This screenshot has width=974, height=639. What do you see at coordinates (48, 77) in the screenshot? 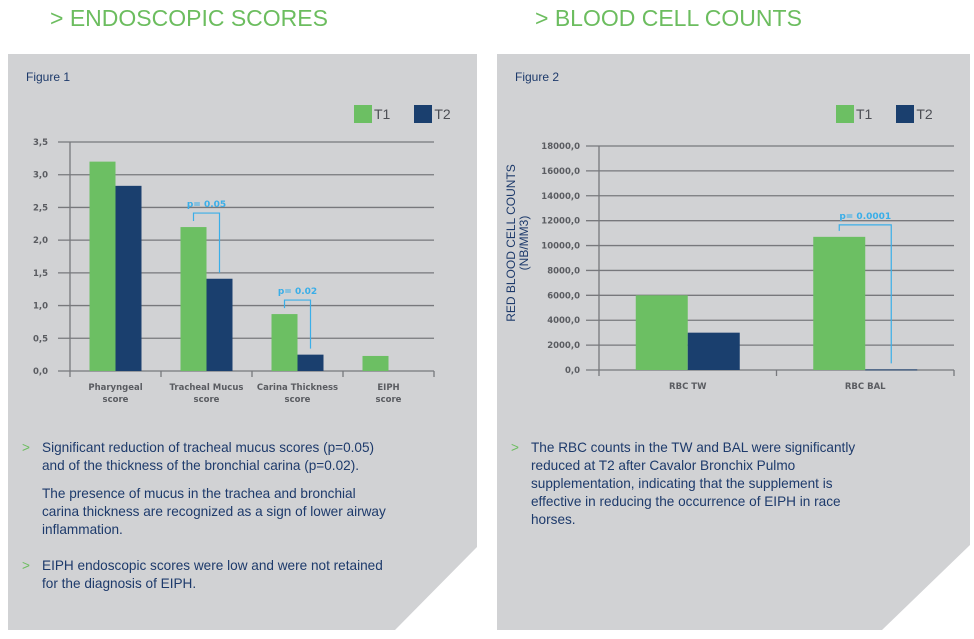
I see `figure-label: Figure 1` at bounding box center [48, 77].